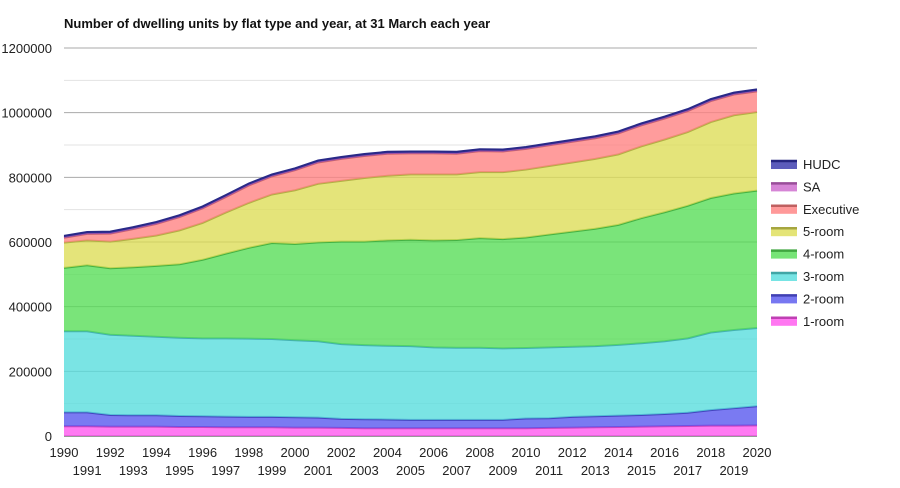 This screenshot has width=900, height=488. I want to click on legend-label-hudc: HUDC, so click(822, 164).